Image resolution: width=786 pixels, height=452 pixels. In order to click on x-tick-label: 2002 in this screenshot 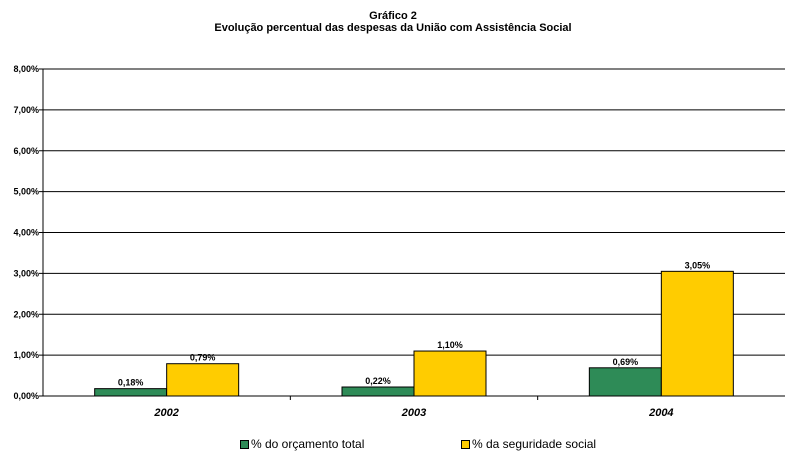, I will do `click(165, 413)`.